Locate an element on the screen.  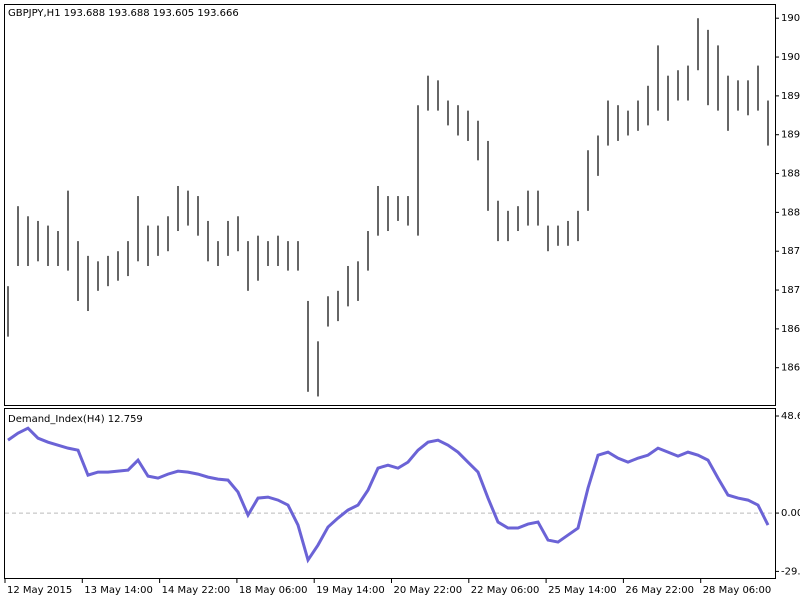
y-tick-label: 48.6 is located at coordinates (790, 416).